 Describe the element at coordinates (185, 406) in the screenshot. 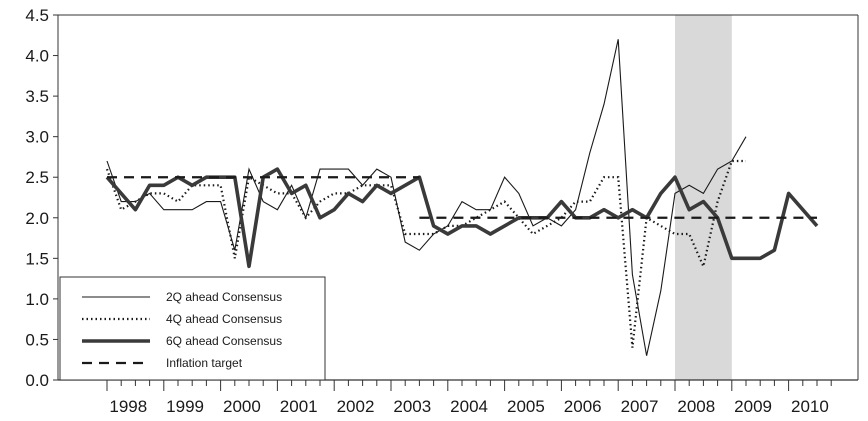

I see `x-tick-label: 1999` at that location.